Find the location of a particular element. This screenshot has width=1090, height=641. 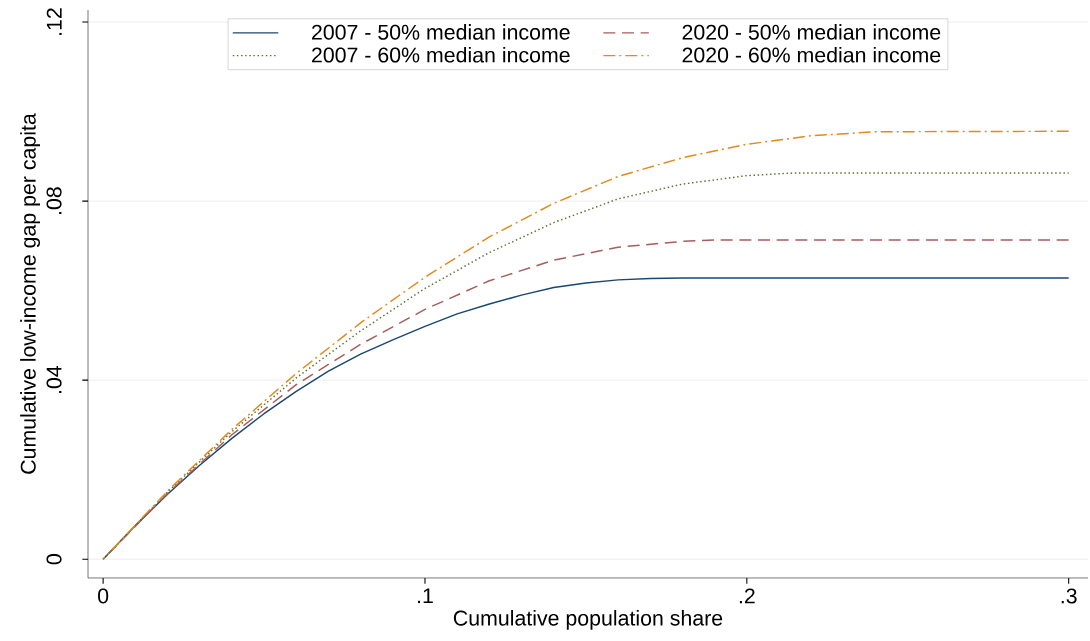

y-tick-label: .04 is located at coordinates (54, 379).